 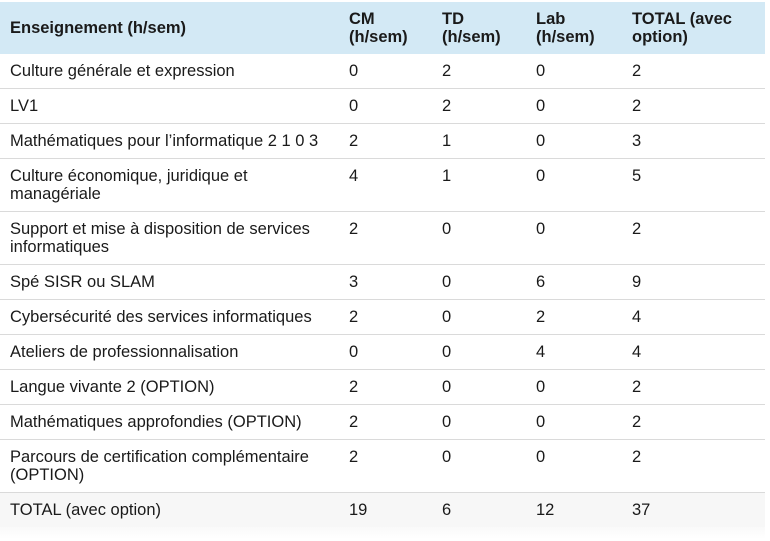 What do you see at coordinates (693, 282) in the screenshot?
I see `total-value: 9` at bounding box center [693, 282].